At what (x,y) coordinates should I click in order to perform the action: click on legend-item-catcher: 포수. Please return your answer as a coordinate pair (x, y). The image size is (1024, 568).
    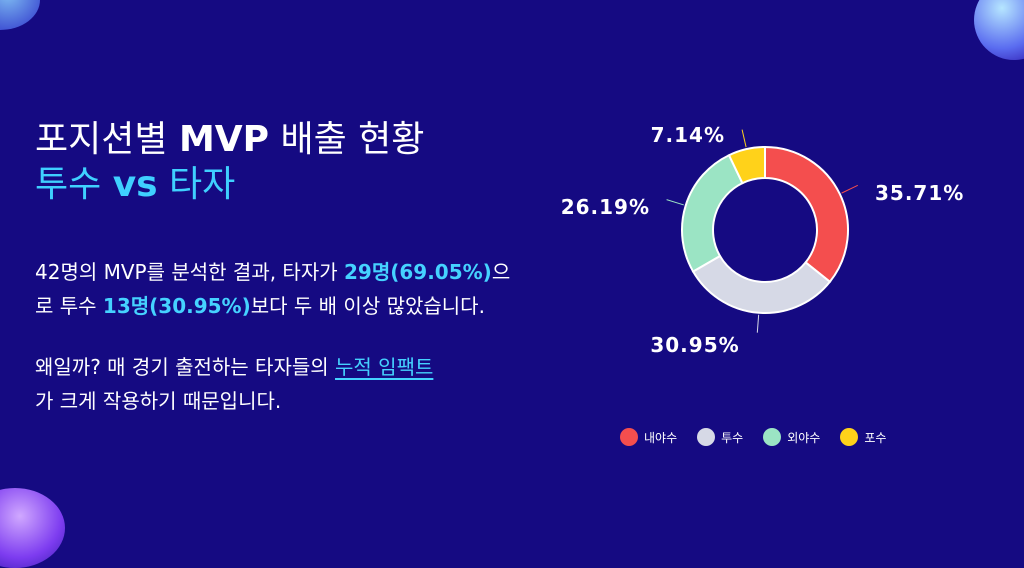
    Looking at the image, I should click on (863, 437).